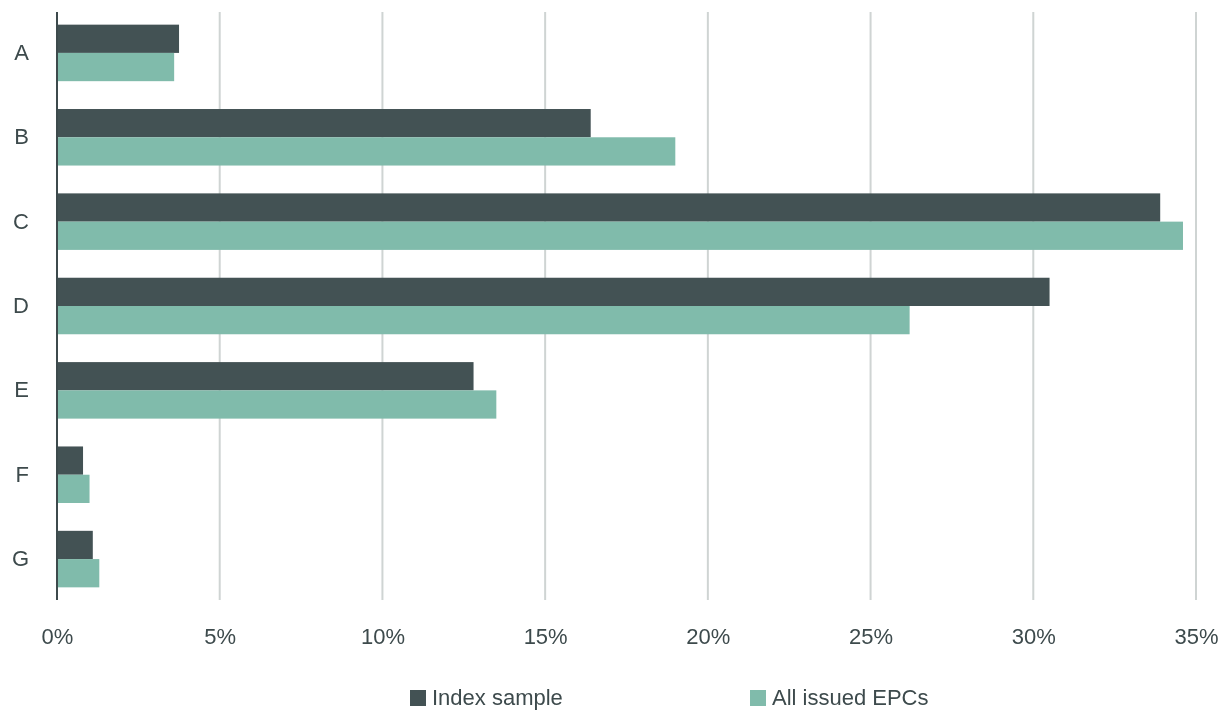  What do you see at coordinates (708, 636) in the screenshot?
I see `x-tick-label: 20%` at bounding box center [708, 636].